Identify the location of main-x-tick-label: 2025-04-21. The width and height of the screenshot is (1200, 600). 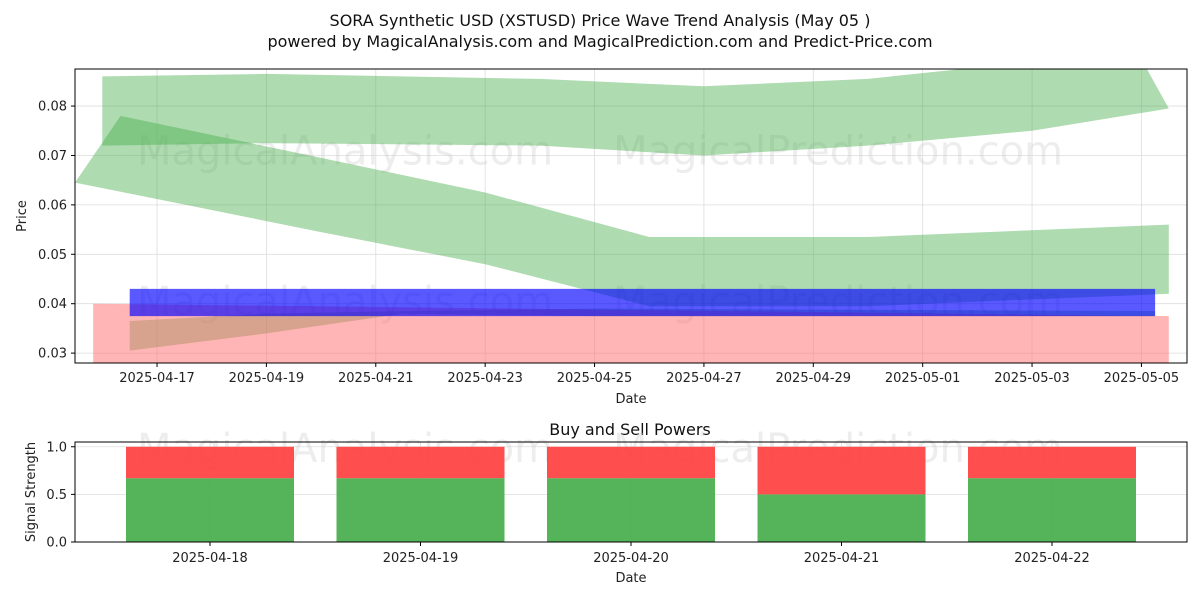
(376, 378).